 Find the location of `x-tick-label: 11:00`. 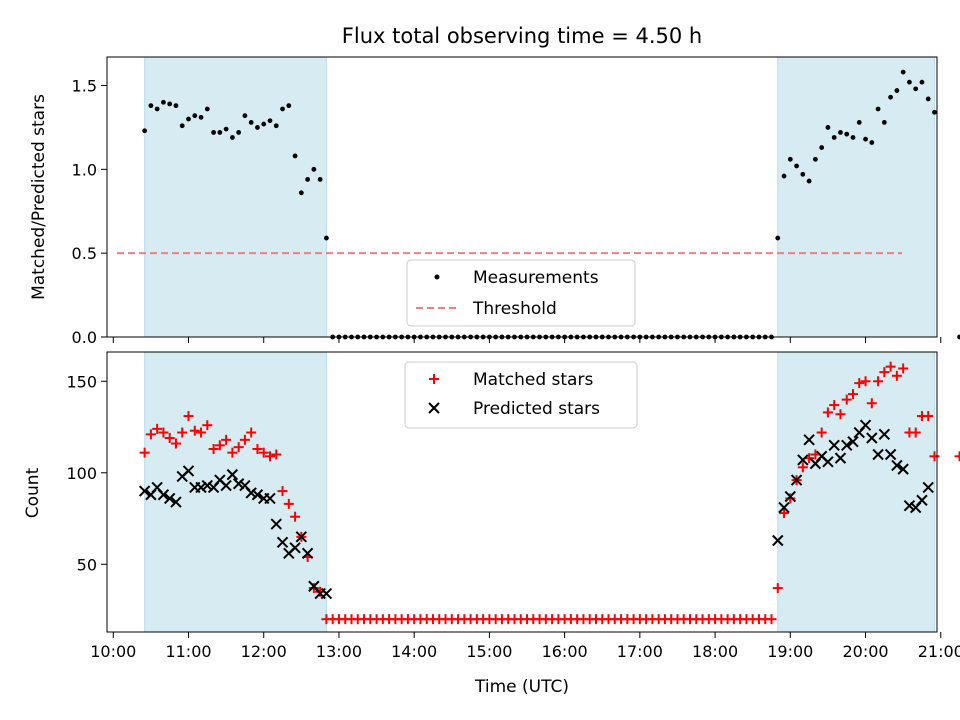

x-tick-label: 11:00 is located at coordinates (188, 651).